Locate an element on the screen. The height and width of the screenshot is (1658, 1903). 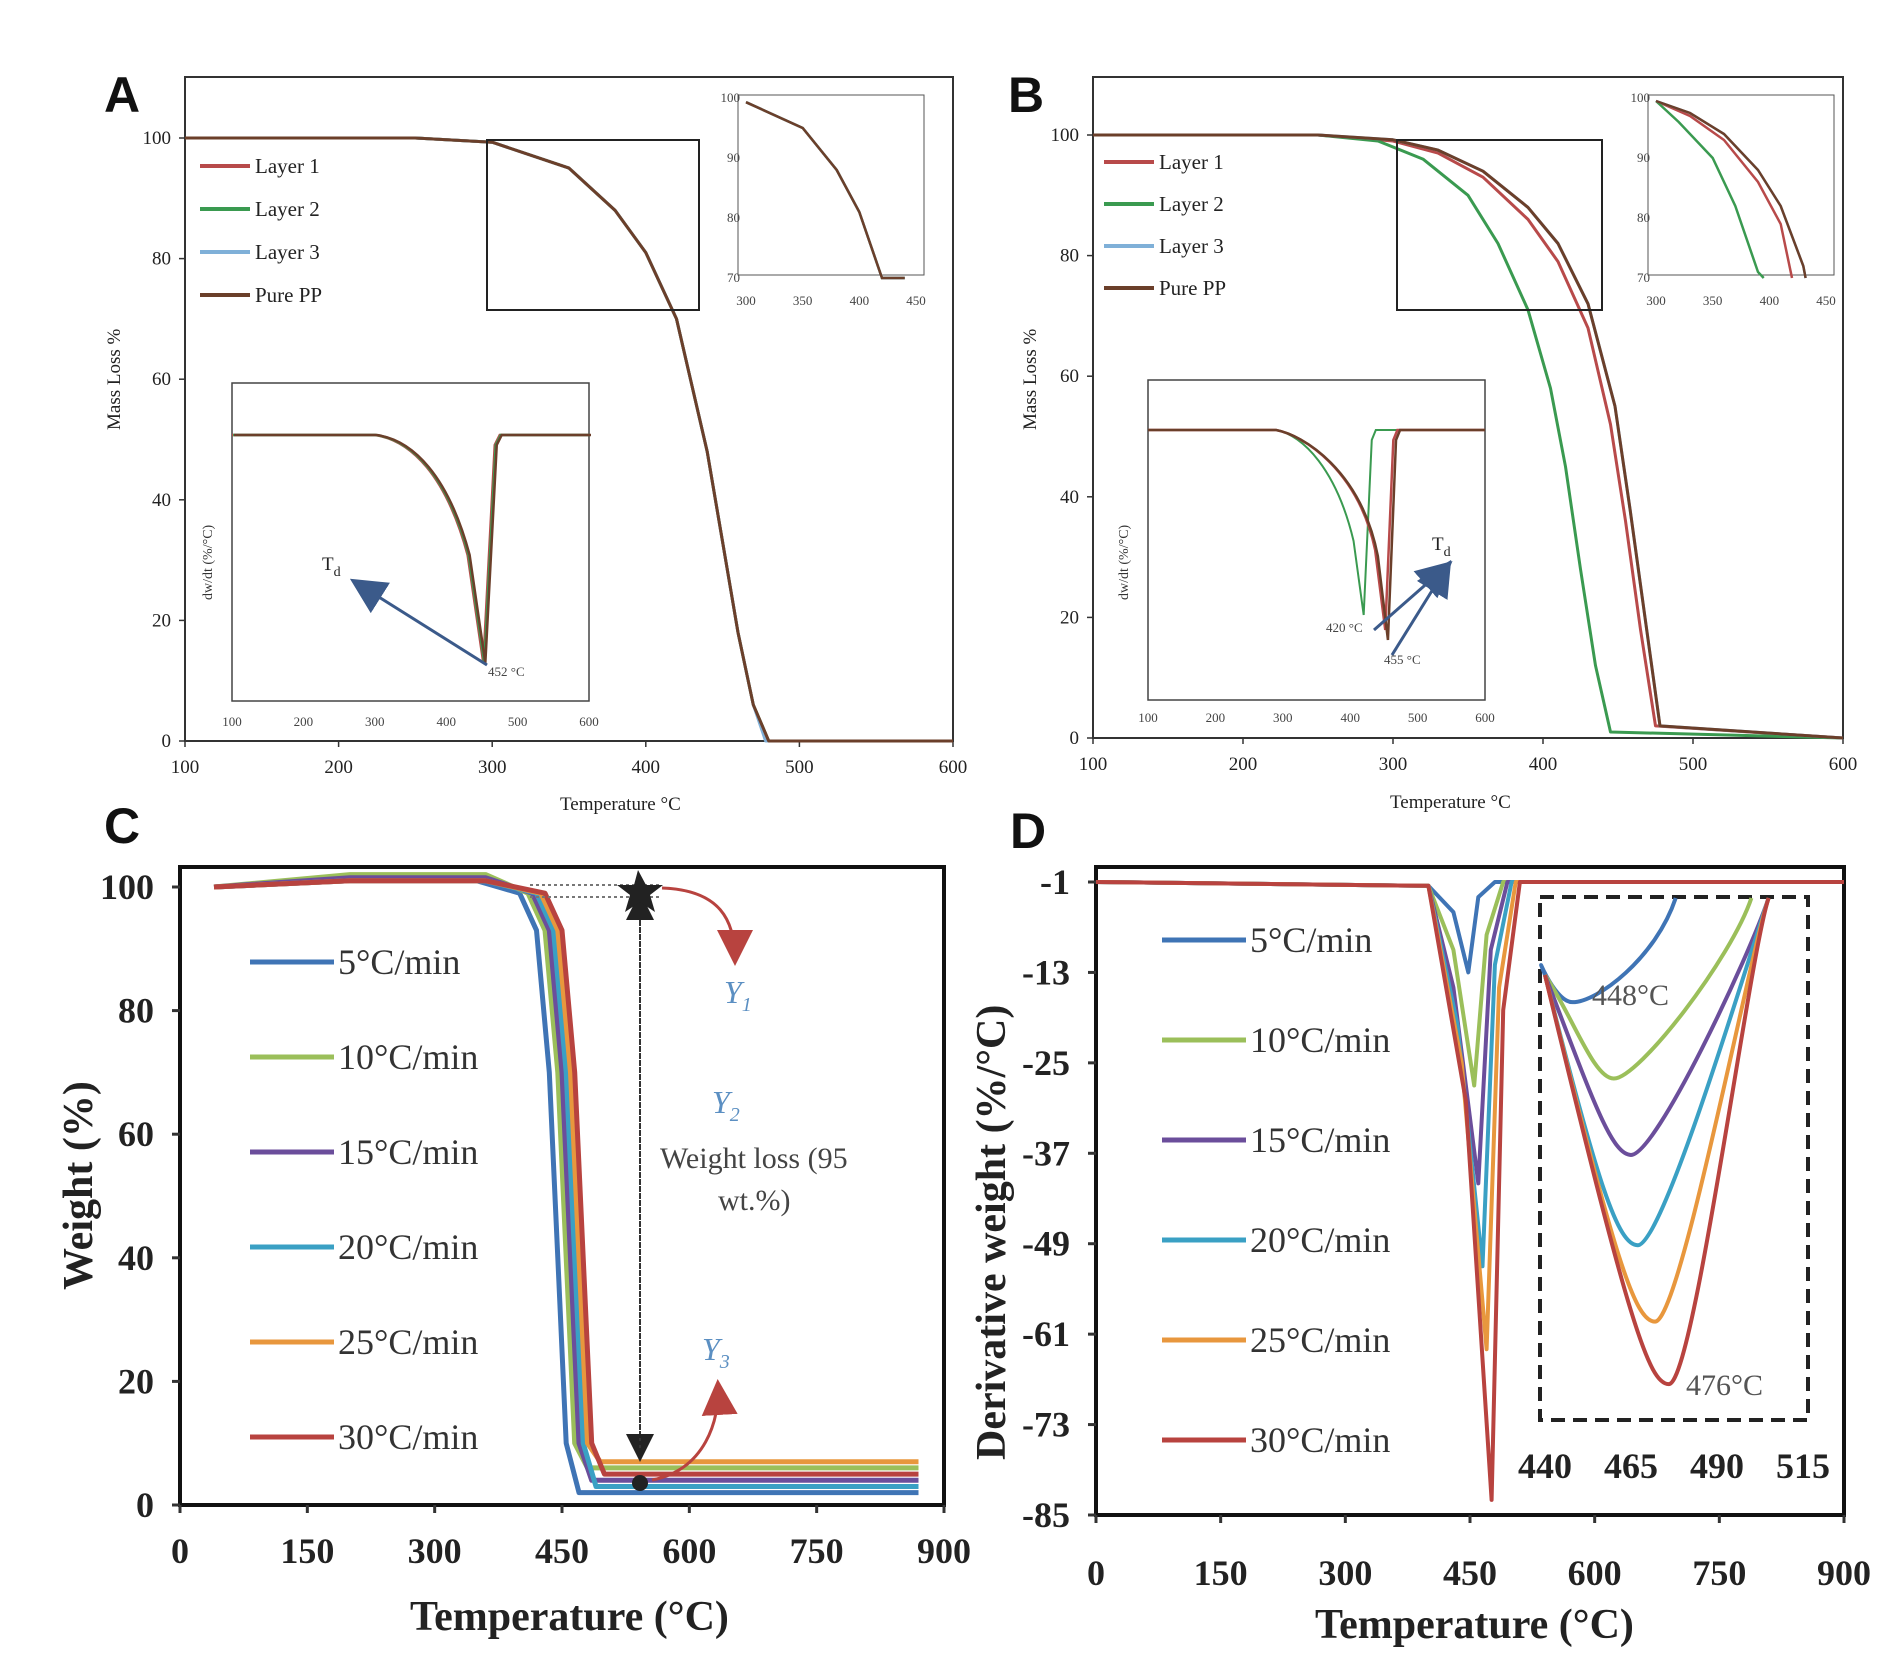
panel-a-zoom-inset is located at coordinates (831, 185).